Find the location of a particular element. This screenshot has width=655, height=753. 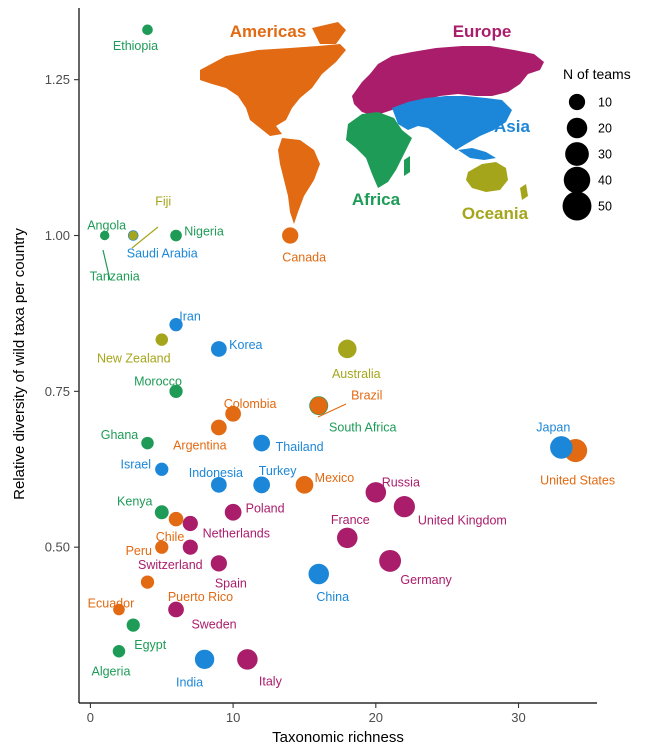

label-australia: Australia is located at coordinates (356, 374).